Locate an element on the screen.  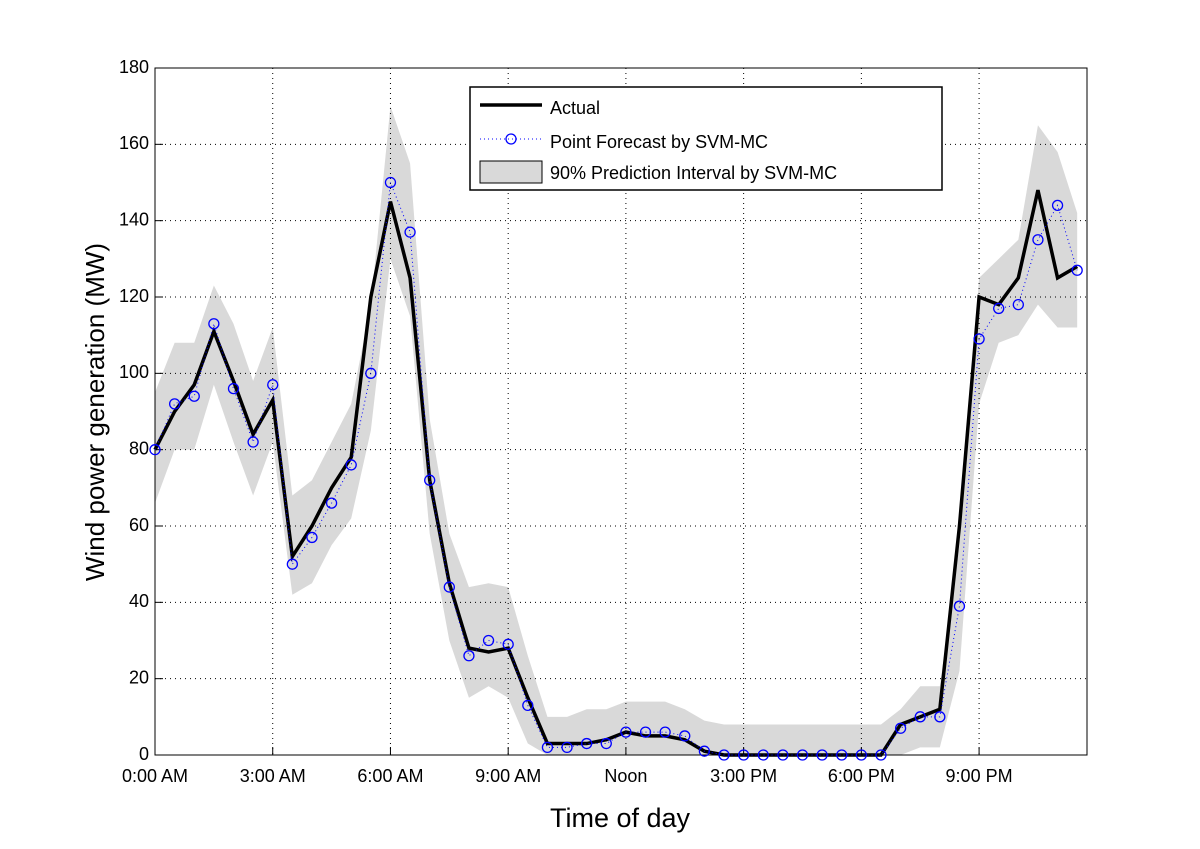
x-tick-label: 6:00 PM is located at coordinates (861, 776).